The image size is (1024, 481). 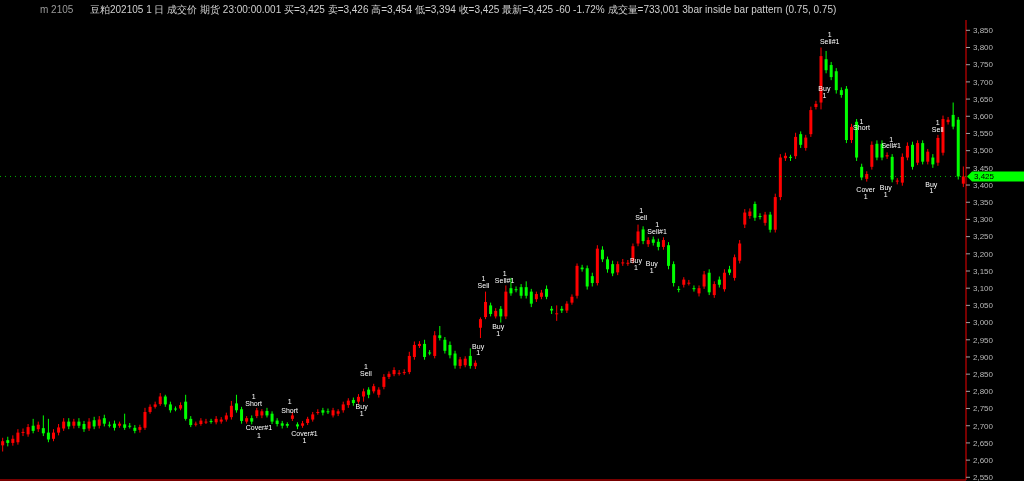 I want to click on chart-subtitle: 豆粕202105 1 日 成交价 期货 23:00:00.001 买=3,425 卖=3,426 高=3,454 低=3,394 收=3,425 最新=3,425 -60 -1.72% 成交量=733,001 3bar inside bar pattern (0.75, 0.75), so click(x=463, y=9).